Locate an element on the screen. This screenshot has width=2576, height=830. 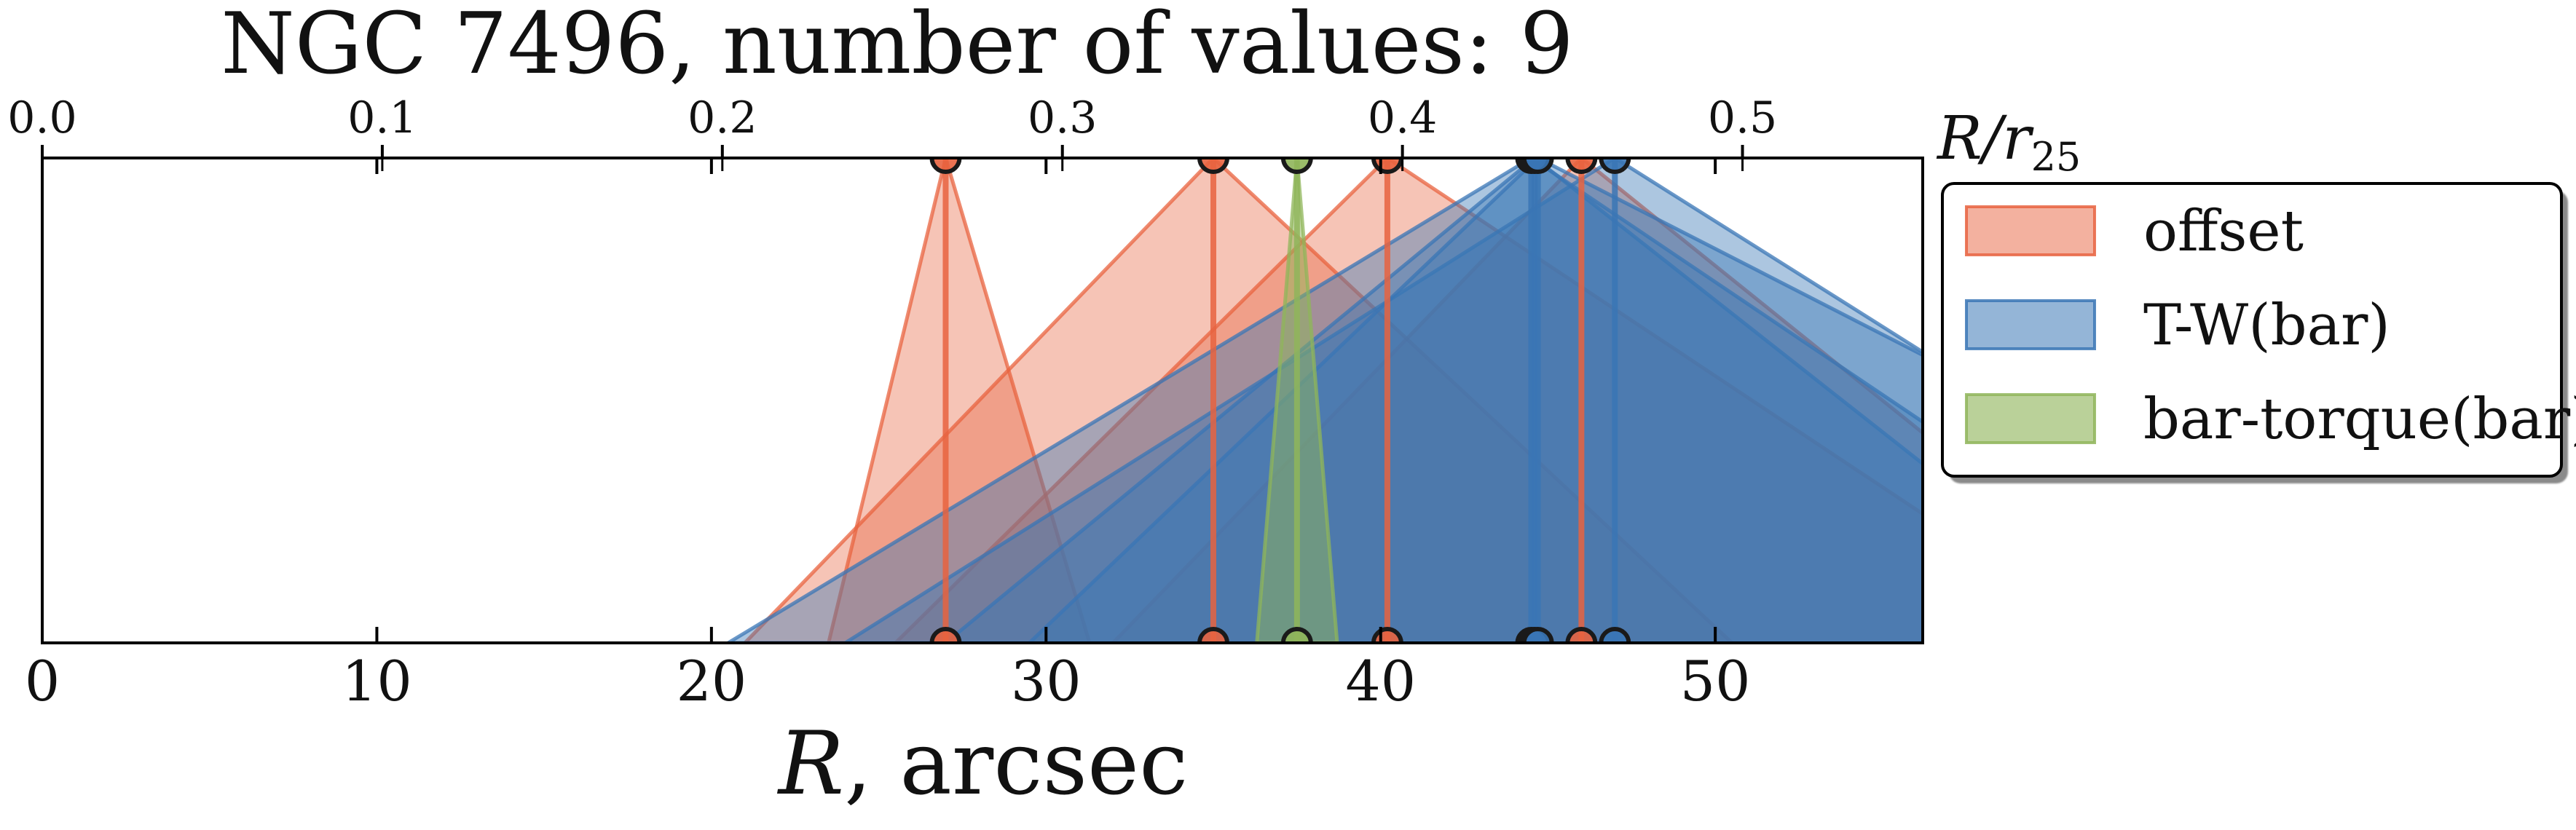
top-tick-label-0.4: 0.4 is located at coordinates (1402, 118).